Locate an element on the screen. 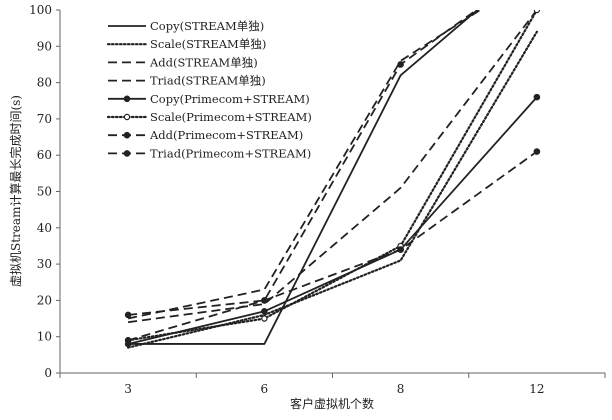 The height and width of the screenshot is (420, 612). legend-label: Add(STREAM单独) is located at coordinates (203, 62).